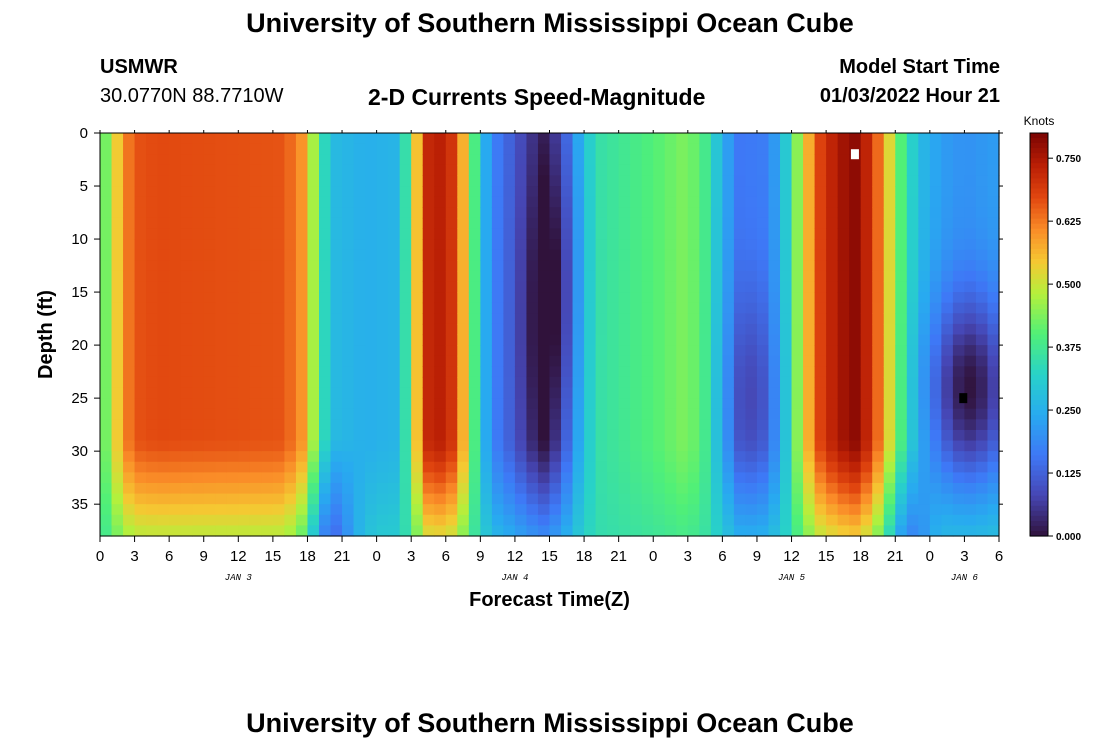  What do you see at coordinates (965, 578) in the screenshot?
I see `date-label: JAN 6` at bounding box center [965, 578].